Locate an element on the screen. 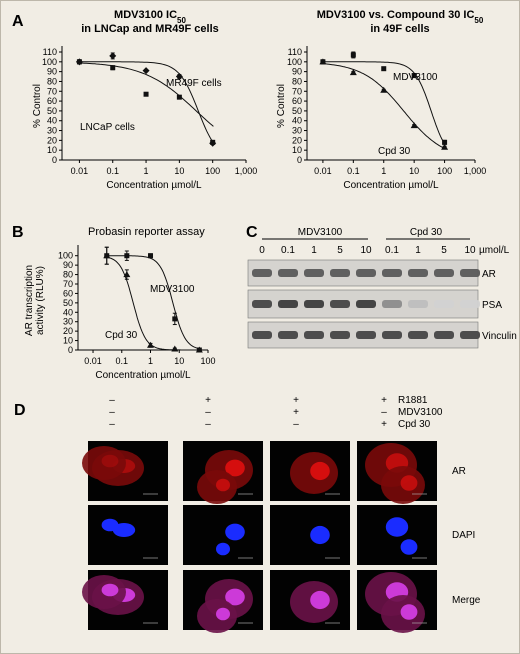 The width and height of the screenshot is (520, 654). blot-row-label: Vinculin is located at coordinates (499, 336).